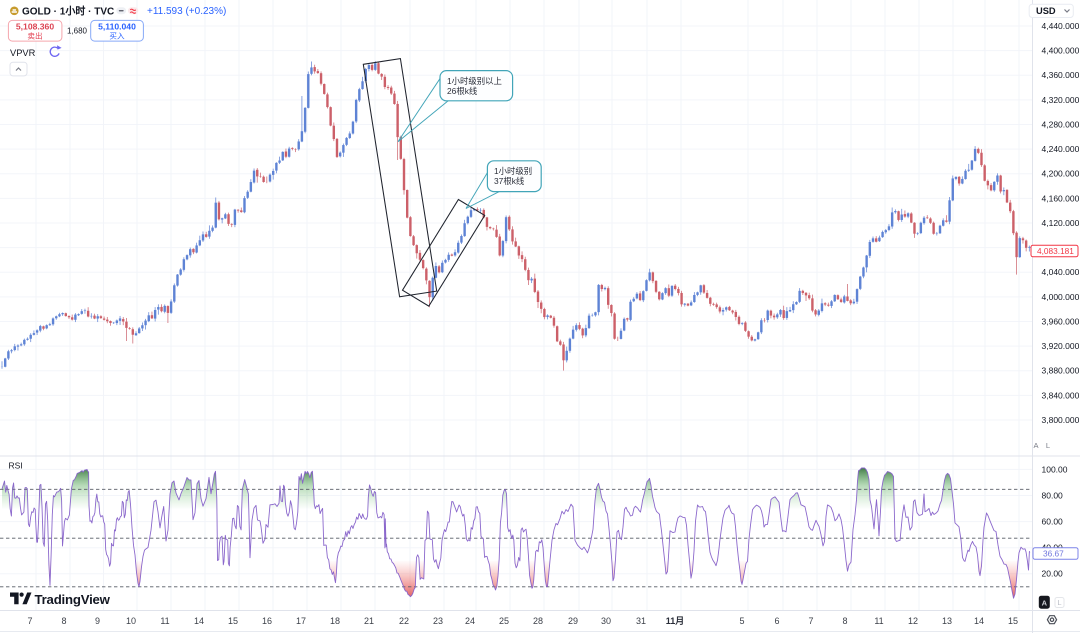 The width and height of the screenshot is (1080, 633). Describe the element at coordinates (1055, 251) in the screenshot. I see `svg-text: 4,083.181` at that location.